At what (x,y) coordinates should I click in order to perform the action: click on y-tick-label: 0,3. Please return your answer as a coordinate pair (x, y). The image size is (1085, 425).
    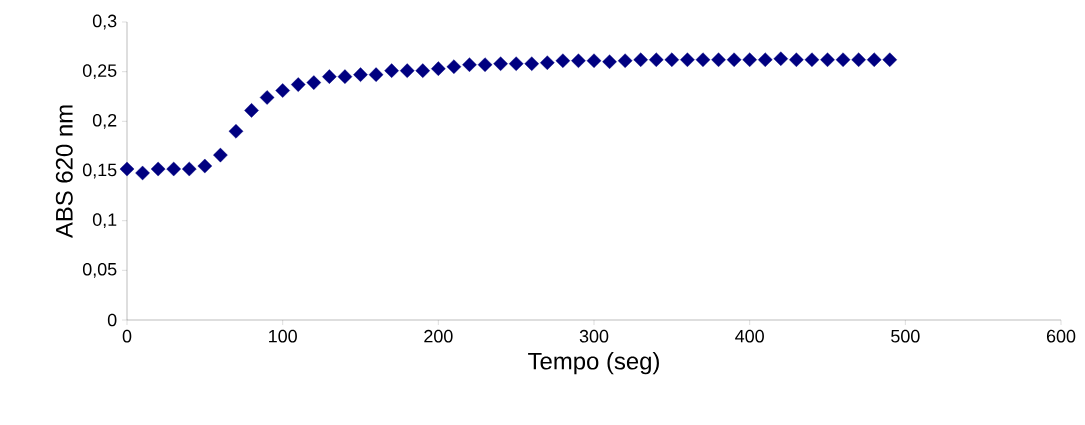
    Looking at the image, I should click on (104, 22).